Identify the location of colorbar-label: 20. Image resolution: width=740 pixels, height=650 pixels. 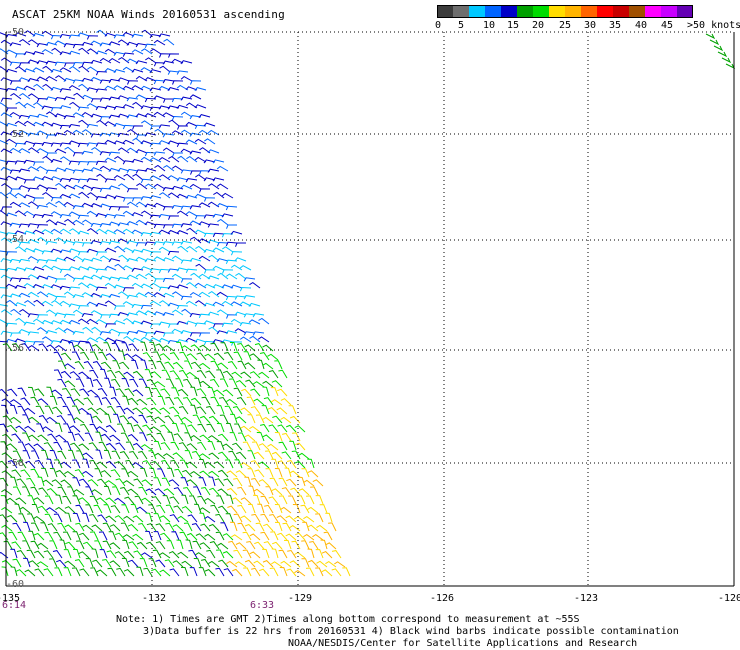
(538, 25).